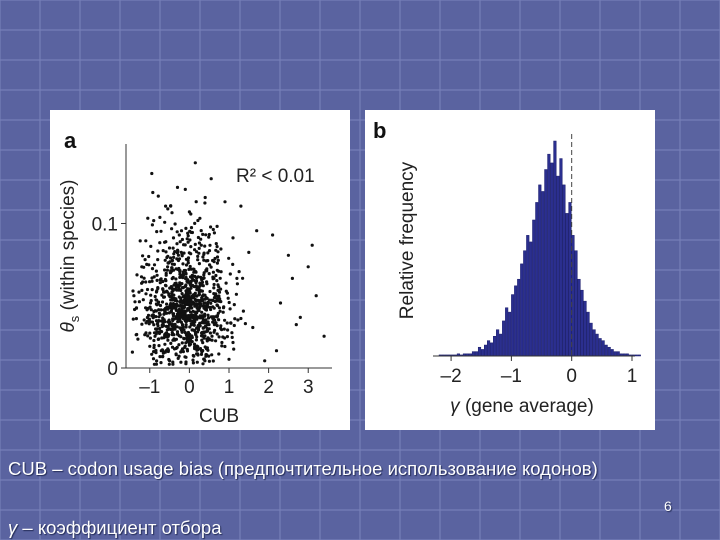 This screenshot has width=720, height=540. I want to click on x-tick-label: 2, so click(268, 387).